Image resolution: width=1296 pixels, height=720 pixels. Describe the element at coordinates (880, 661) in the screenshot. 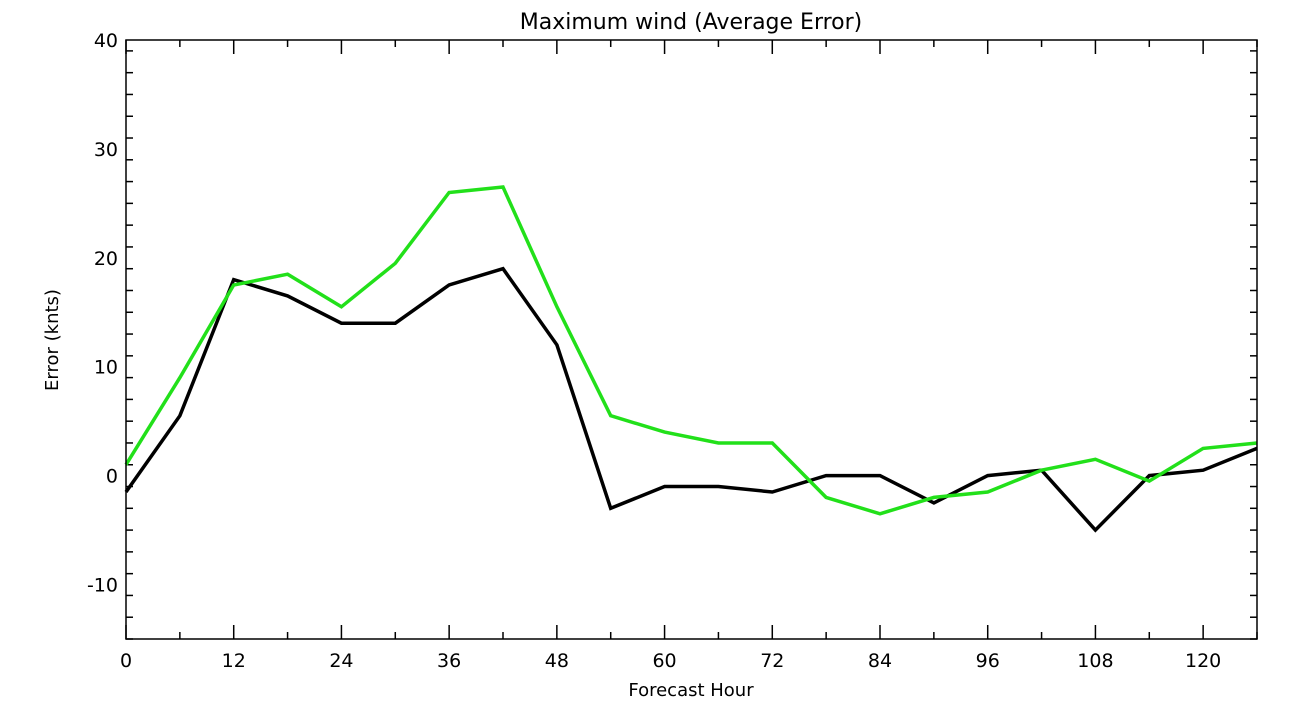

I see `x-tick-label: 84` at that location.